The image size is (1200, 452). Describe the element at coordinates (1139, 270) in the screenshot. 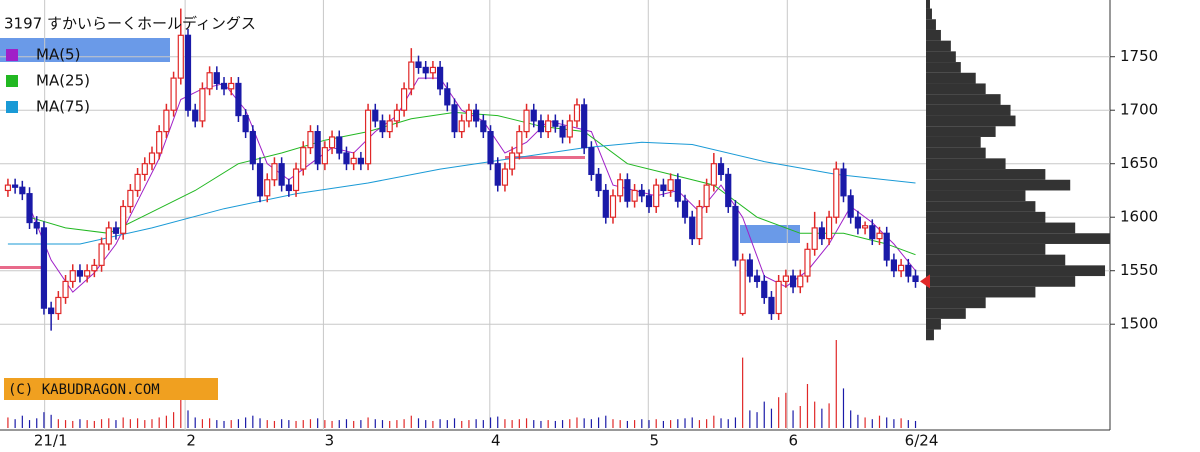

I see `y-tick-label: 1550` at that location.